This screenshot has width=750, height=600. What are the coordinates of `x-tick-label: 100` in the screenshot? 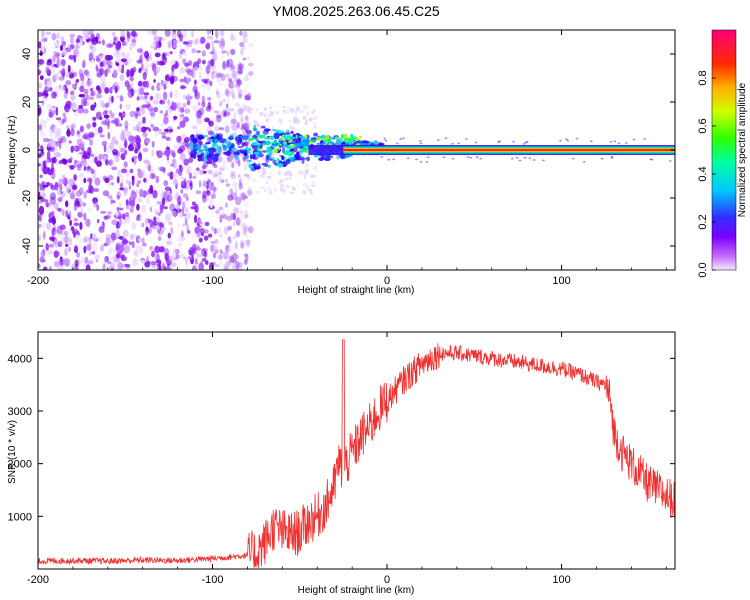 It's located at (561, 281).